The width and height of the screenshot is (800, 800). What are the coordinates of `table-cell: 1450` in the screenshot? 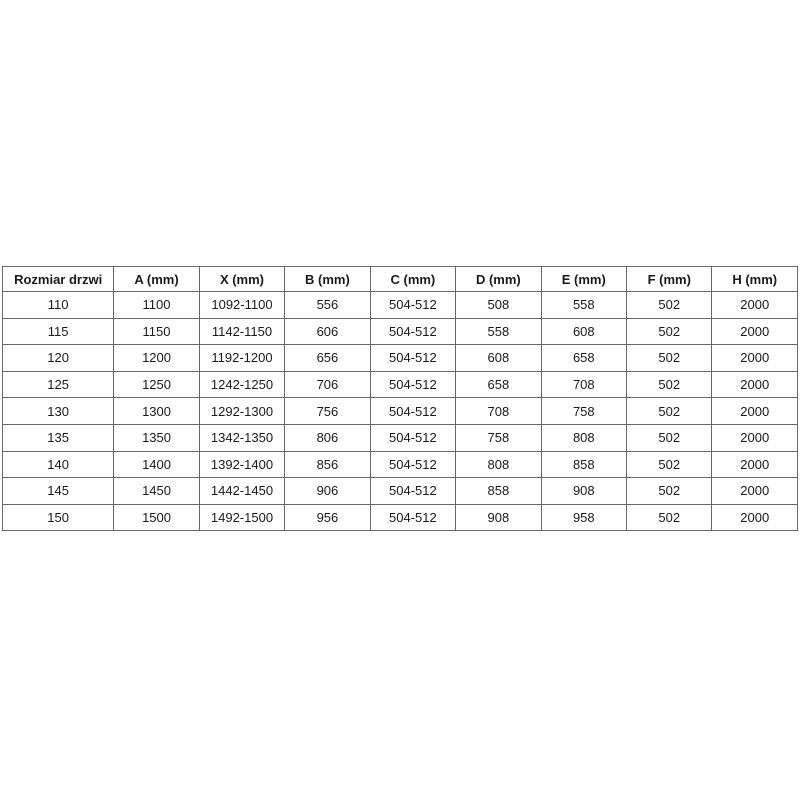 It's located at (156, 491).